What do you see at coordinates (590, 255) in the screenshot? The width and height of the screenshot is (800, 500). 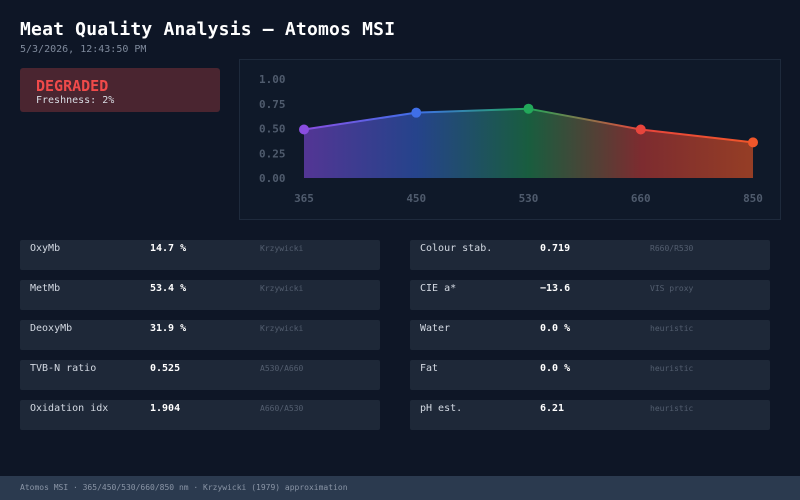 I see `metric-card: Colour stab. 0.719 R660/R530` at bounding box center [590, 255].